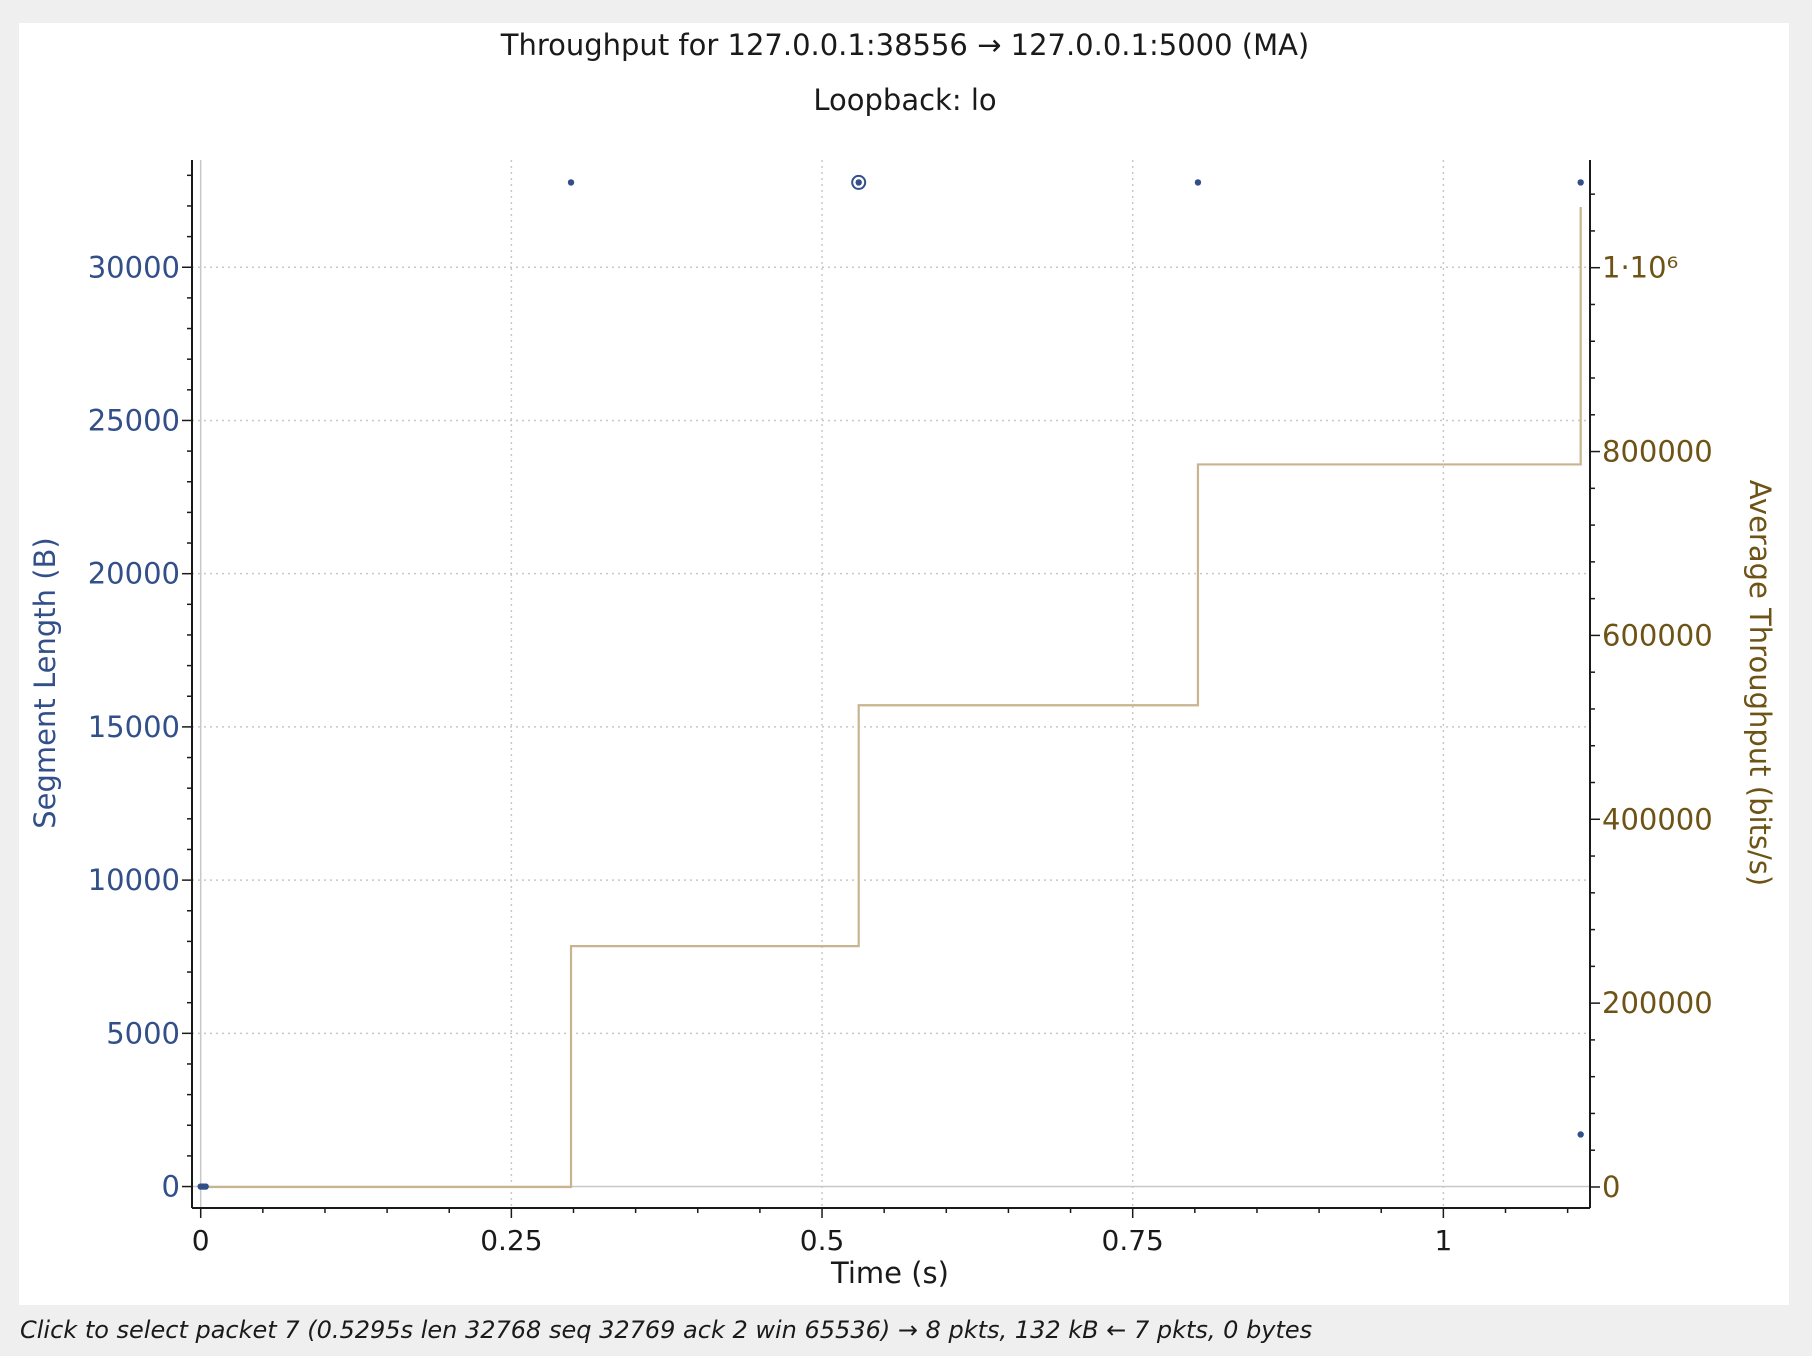 The height and width of the screenshot is (1356, 1812). Describe the element at coordinates (1657, 819) in the screenshot. I see `y2-tick-label: 400000` at that location.